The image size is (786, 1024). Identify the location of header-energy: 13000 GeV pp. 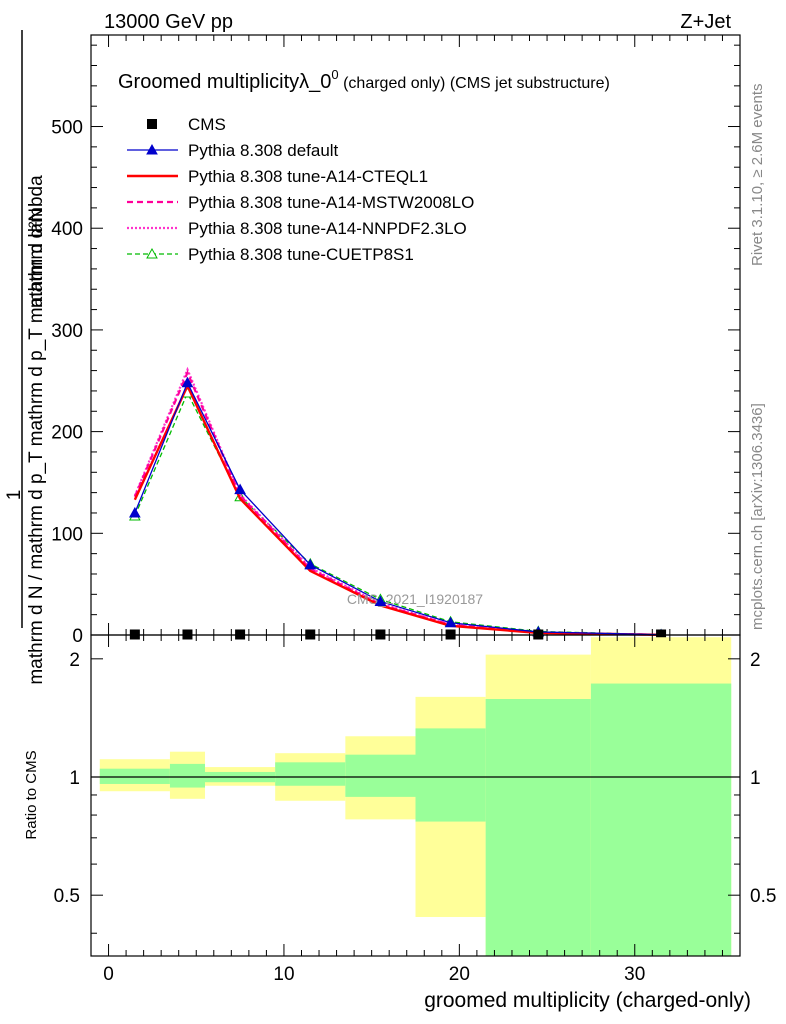
(168, 22).